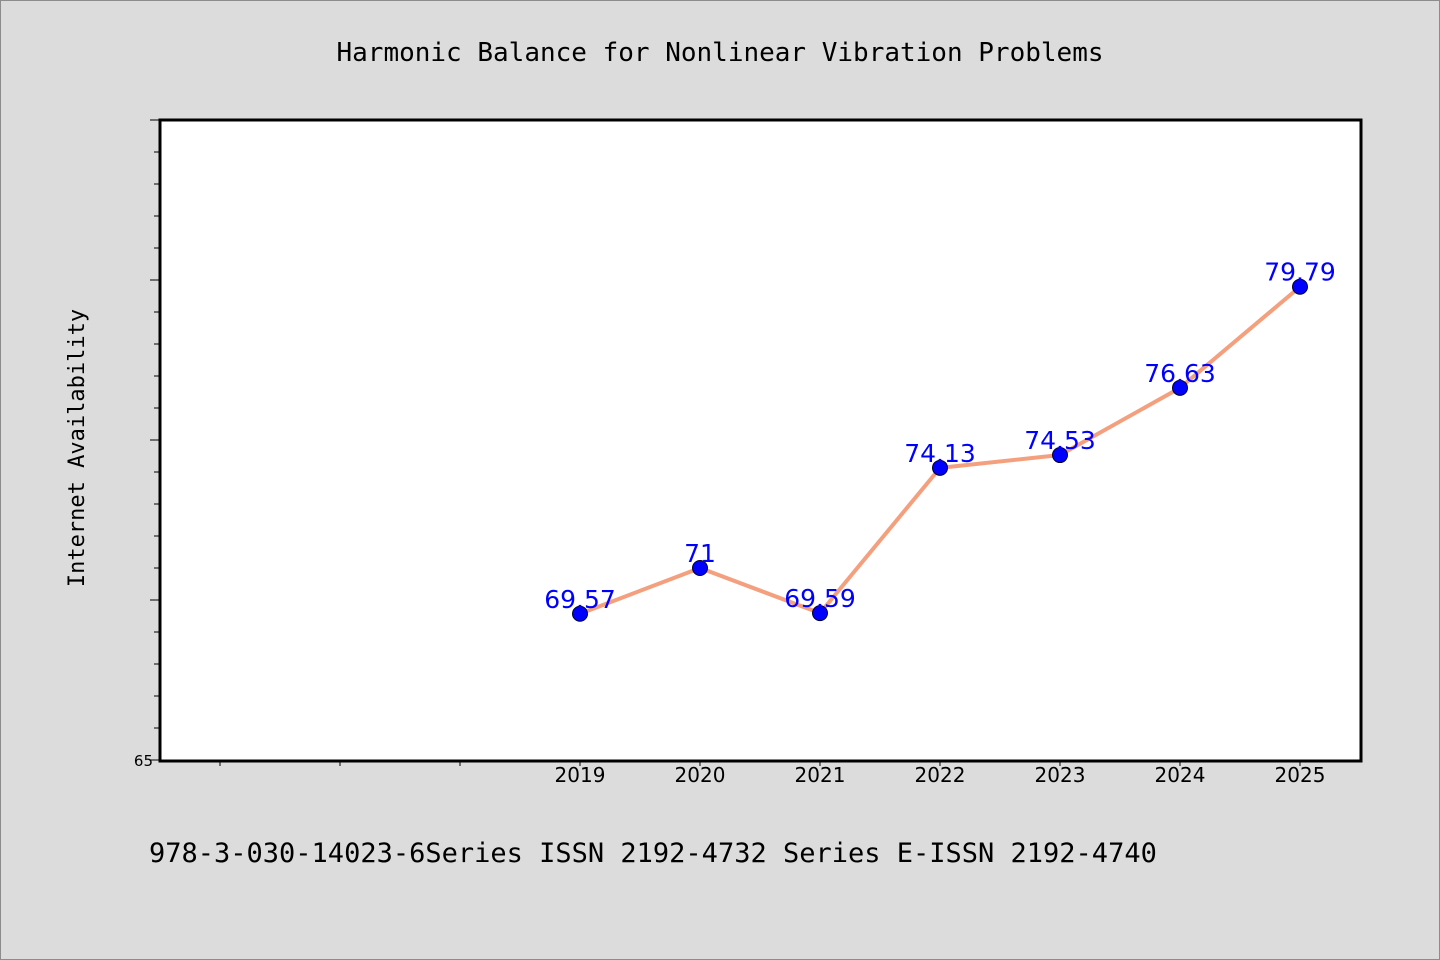 This screenshot has height=960, width=1440. What do you see at coordinates (1300, 775) in the screenshot?
I see `x-tick-label: 2025` at bounding box center [1300, 775].